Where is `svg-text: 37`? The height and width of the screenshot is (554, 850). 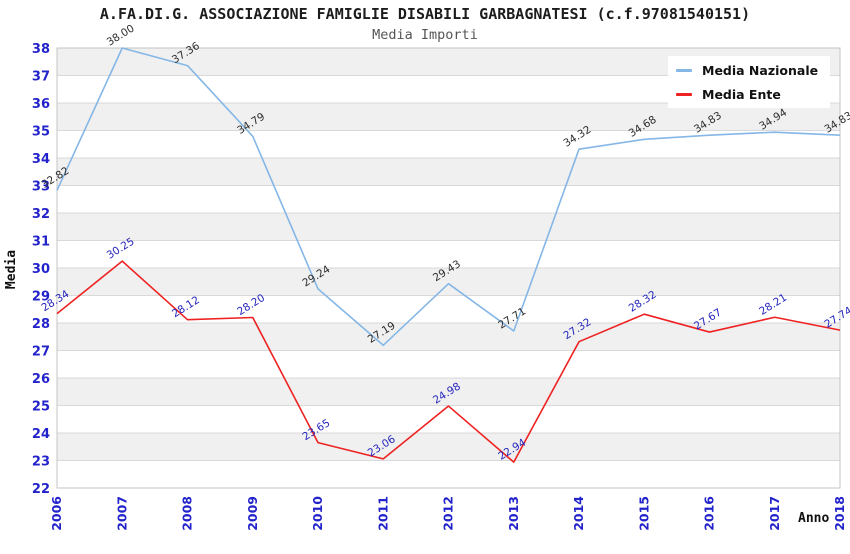
svg-text: 37 is located at coordinates (41, 77).